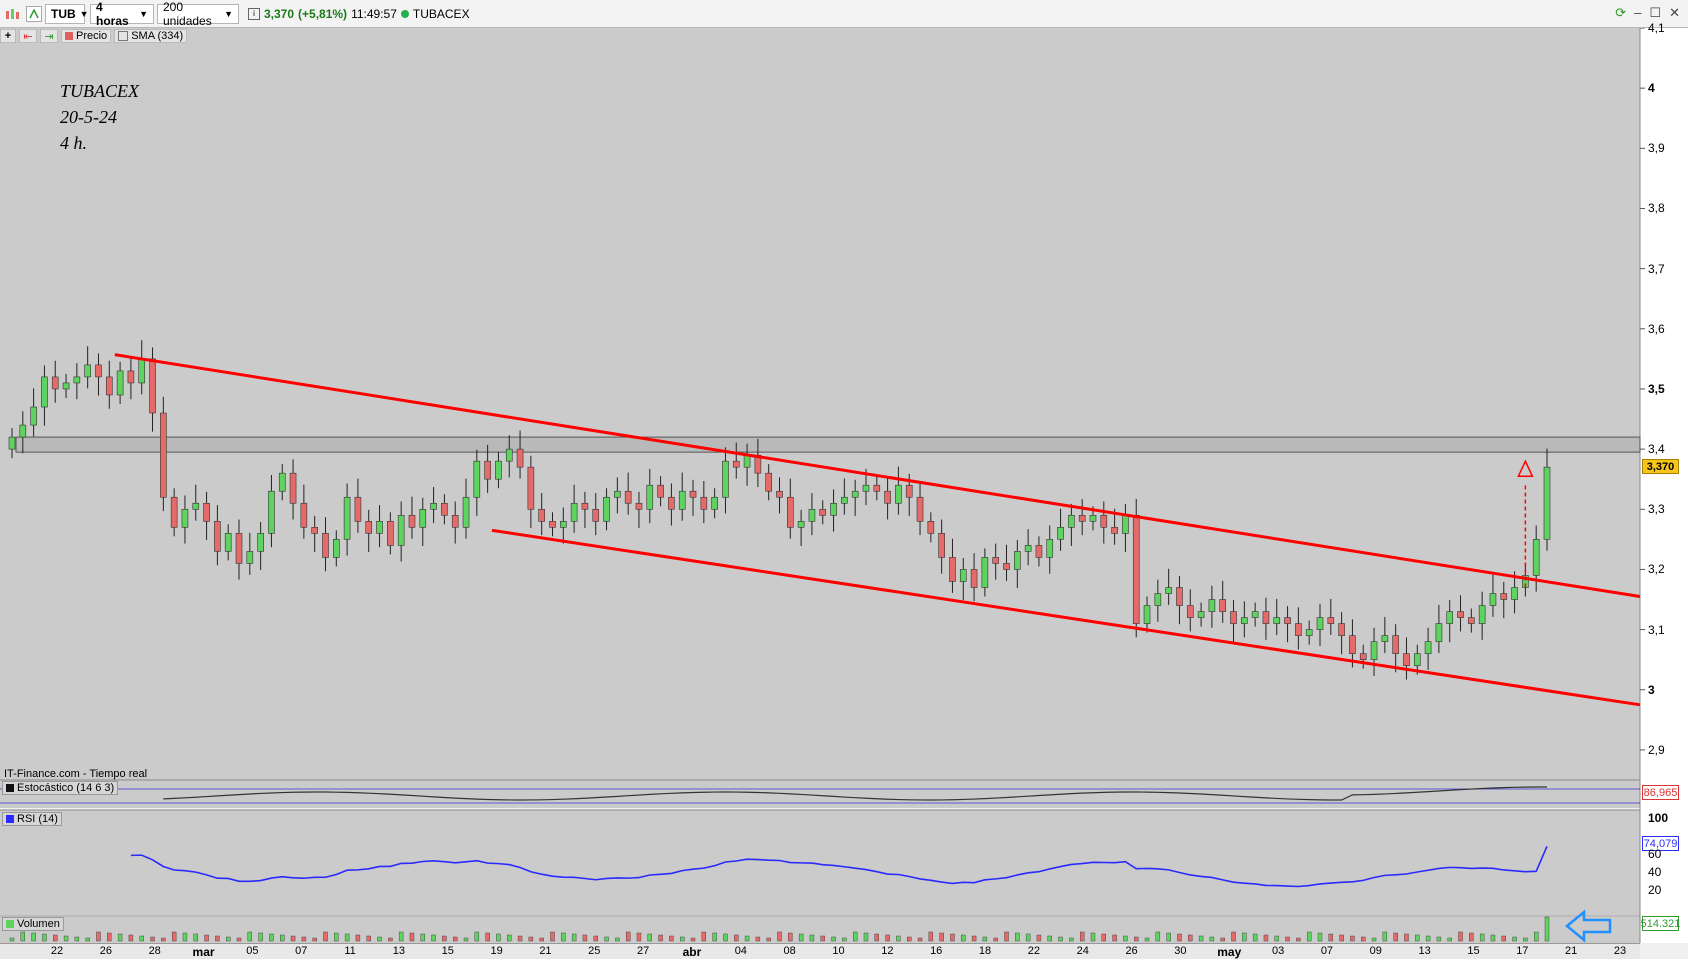 This screenshot has height=959, width=1688. I want to click on rsi-line, so click(839, 866).